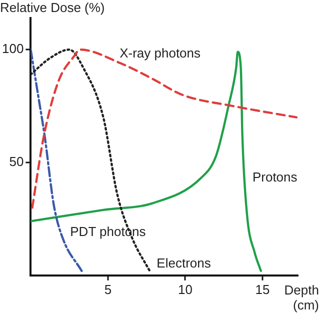 The height and width of the screenshot is (320, 320). Describe the element at coordinates (262, 289) in the screenshot. I see `x-tick-label: 15` at that location.